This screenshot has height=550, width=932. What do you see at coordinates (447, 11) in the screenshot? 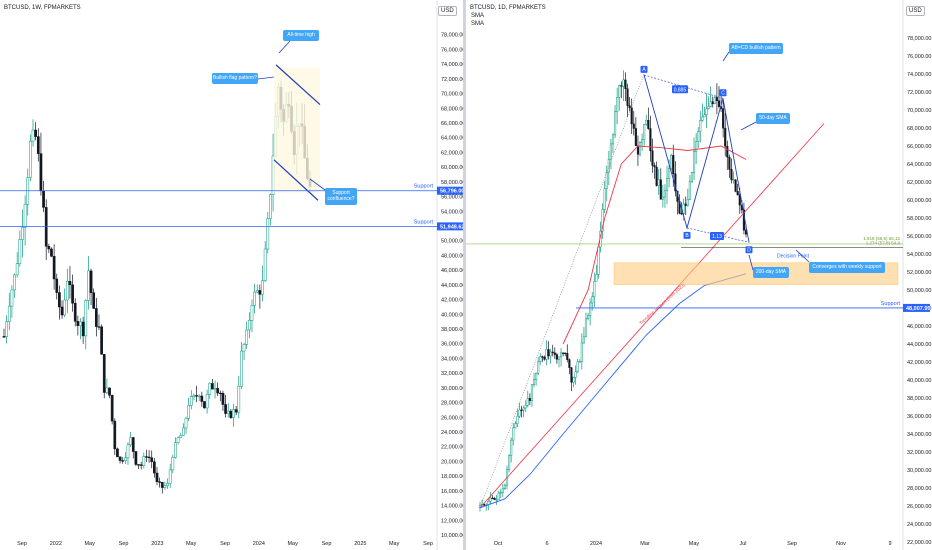
I see `left-currency-button: USD` at bounding box center [447, 11].